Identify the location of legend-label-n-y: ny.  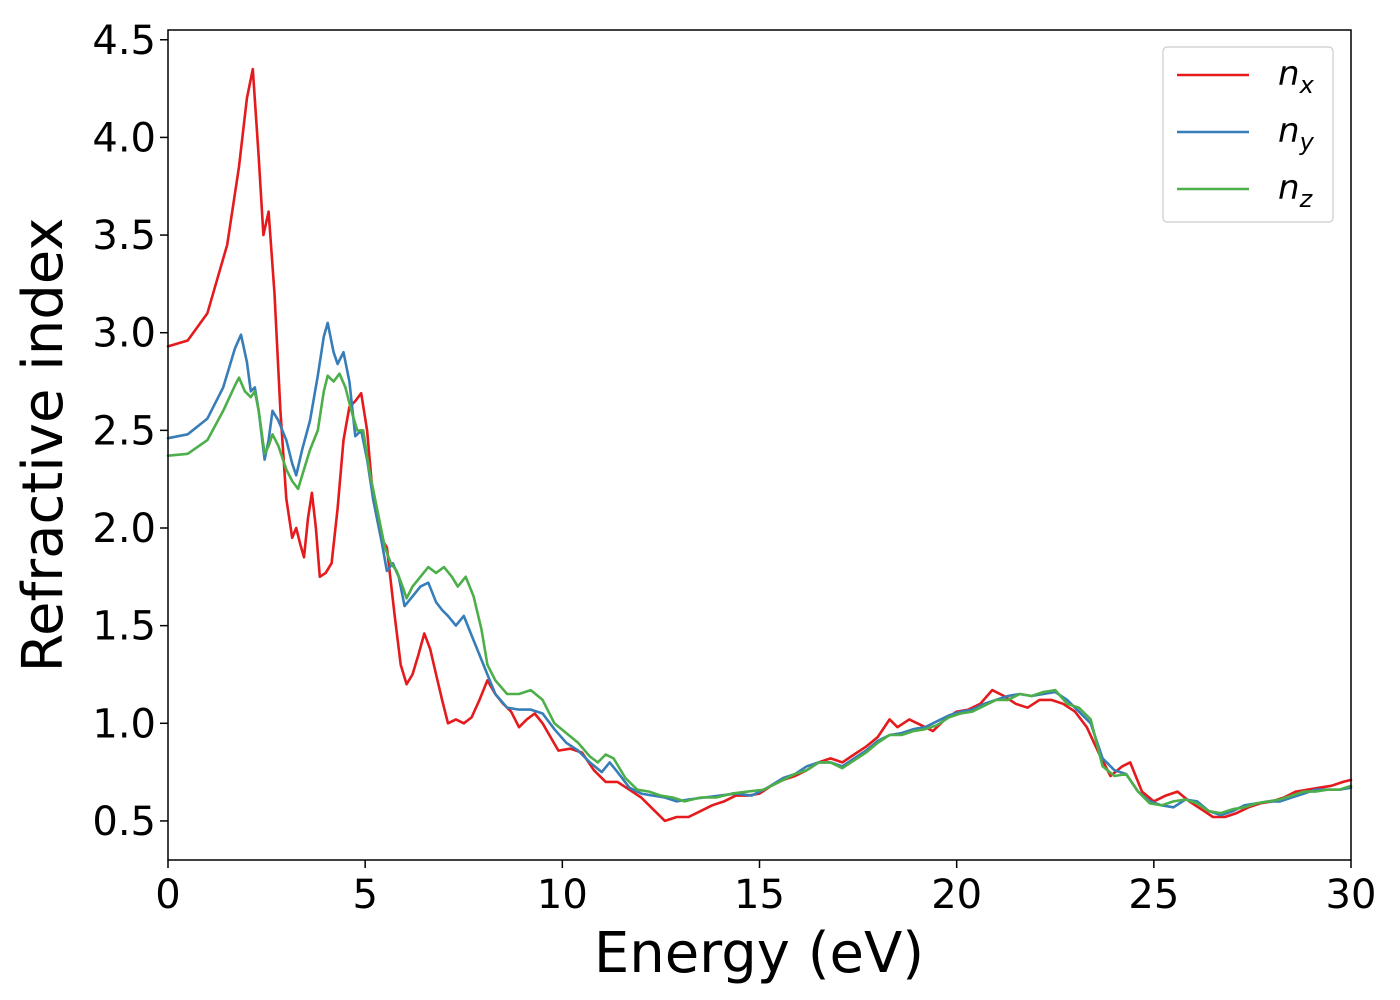
(1296, 133).